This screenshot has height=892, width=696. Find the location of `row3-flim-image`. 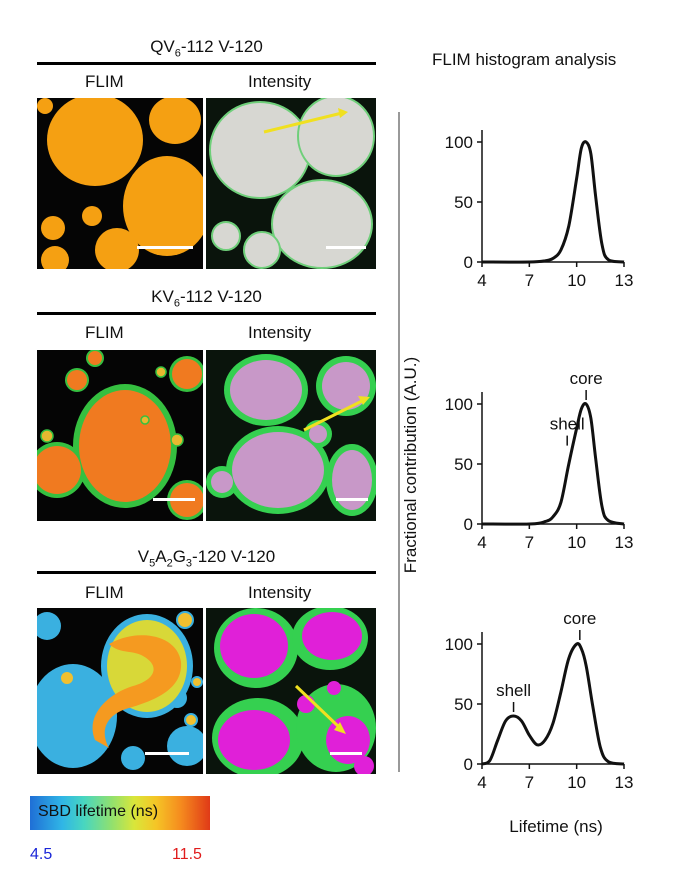

row3-flim-image is located at coordinates (120, 691).